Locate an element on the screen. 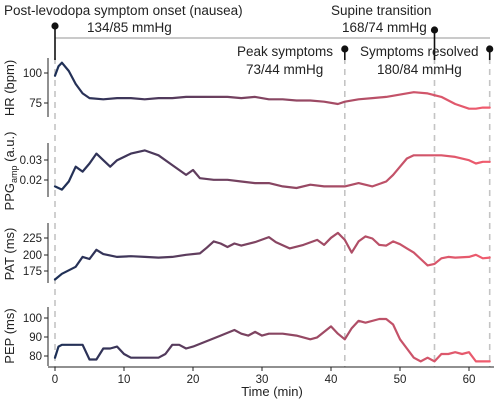 This screenshot has width=498, height=400. ppg-y-tick-1: 0.03 is located at coordinates (34, 161).